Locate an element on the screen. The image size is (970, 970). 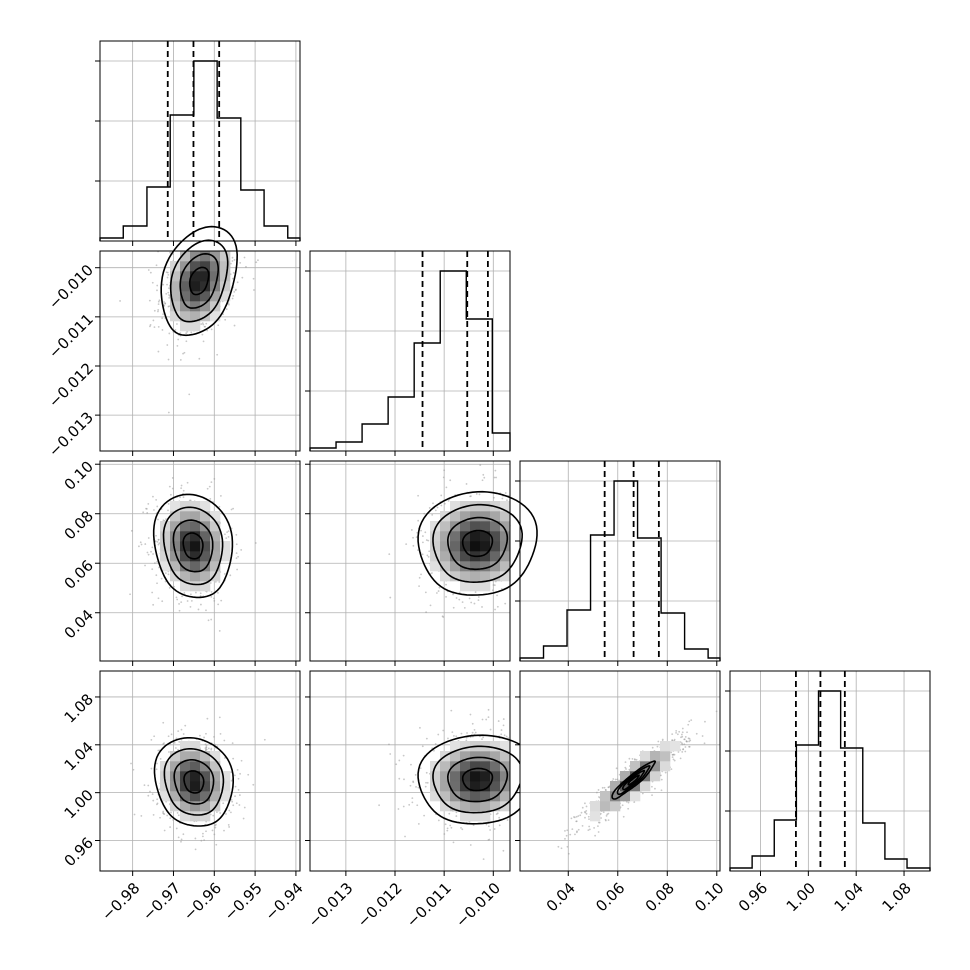
y-tick-label: −0.010 is located at coordinates (71, 287).